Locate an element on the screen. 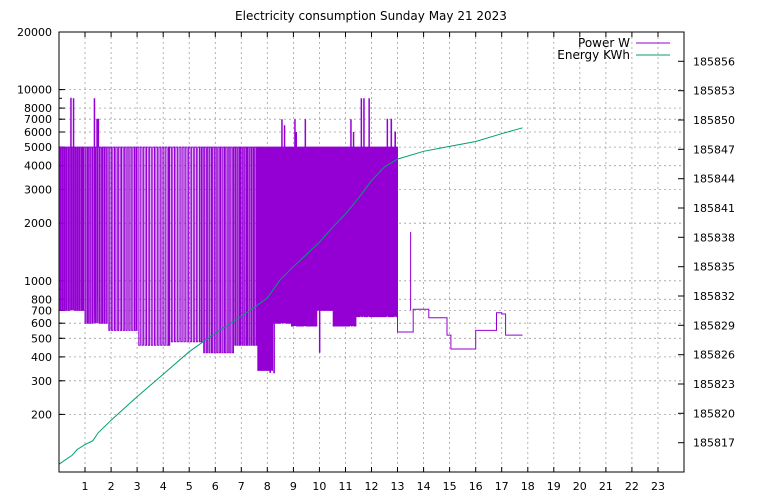  x-tick-label: 2 is located at coordinates (111, 486).